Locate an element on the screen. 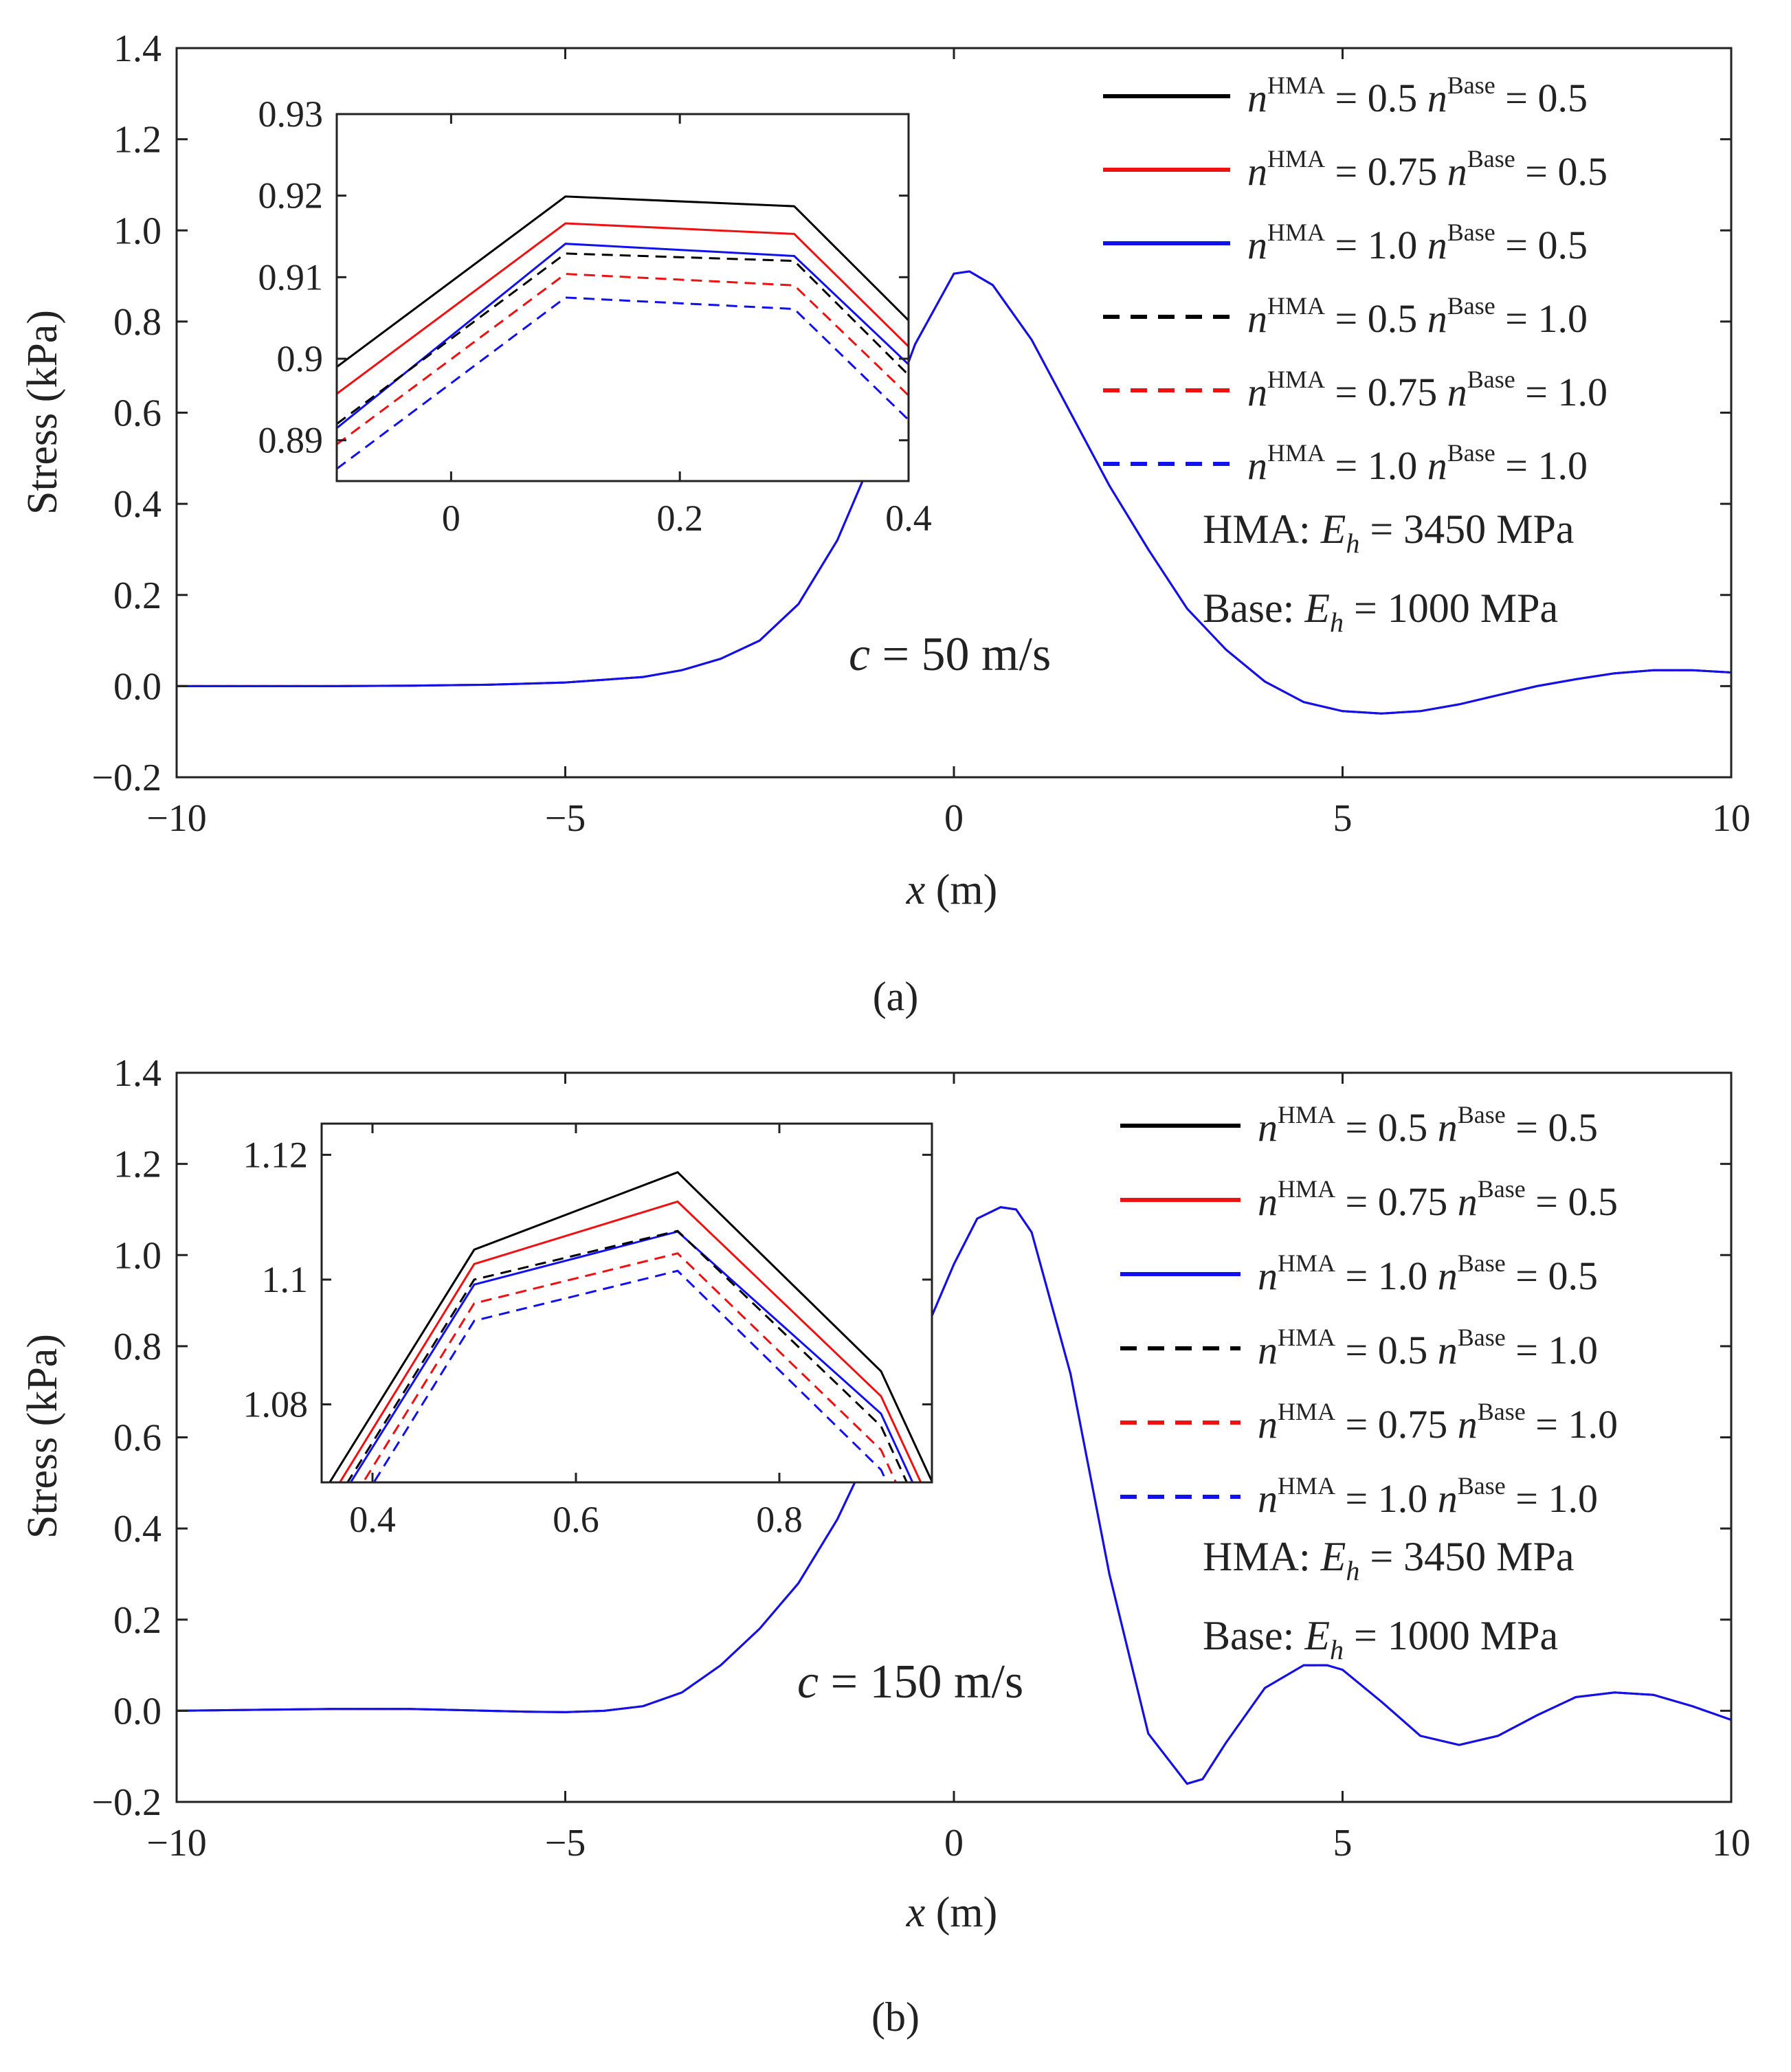 The width and height of the screenshot is (1791, 2072). inset-y-tick-label: 0.89 is located at coordinates (291, 440).